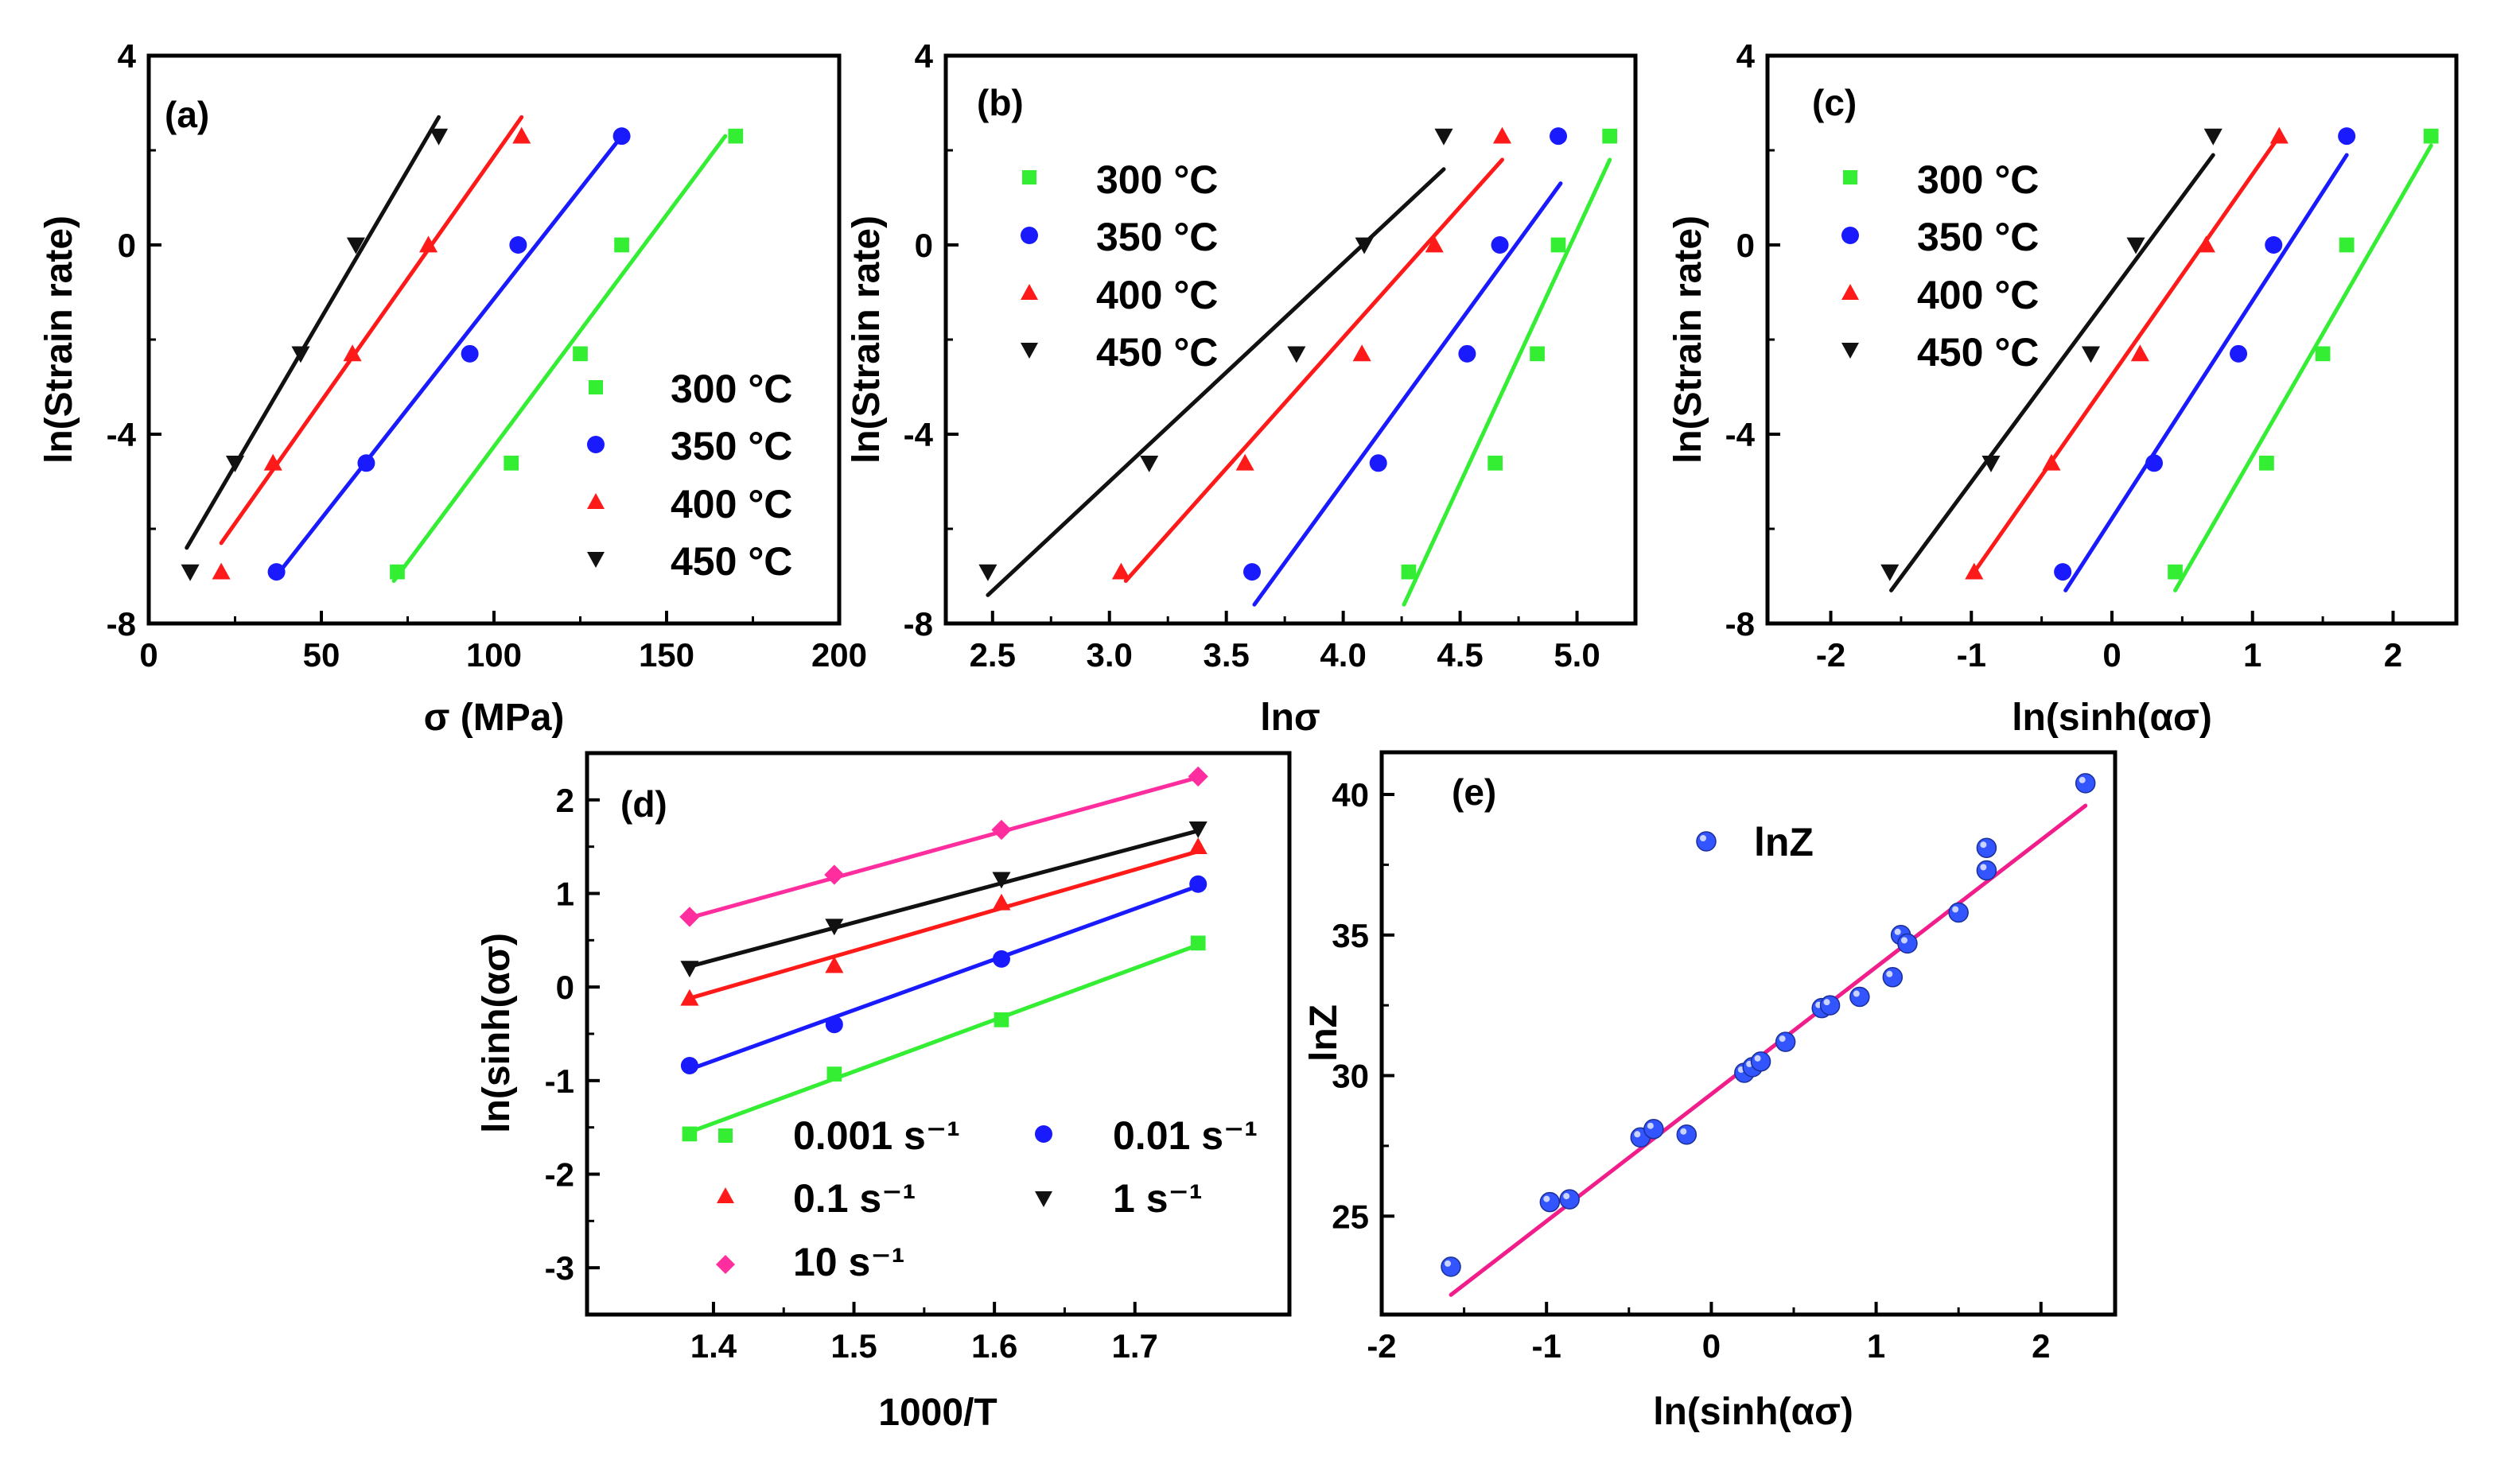 The height and width of the screenshot is (1472, 2520). I want to click on x-axis-label: 1000/T, so click(937, 1413).